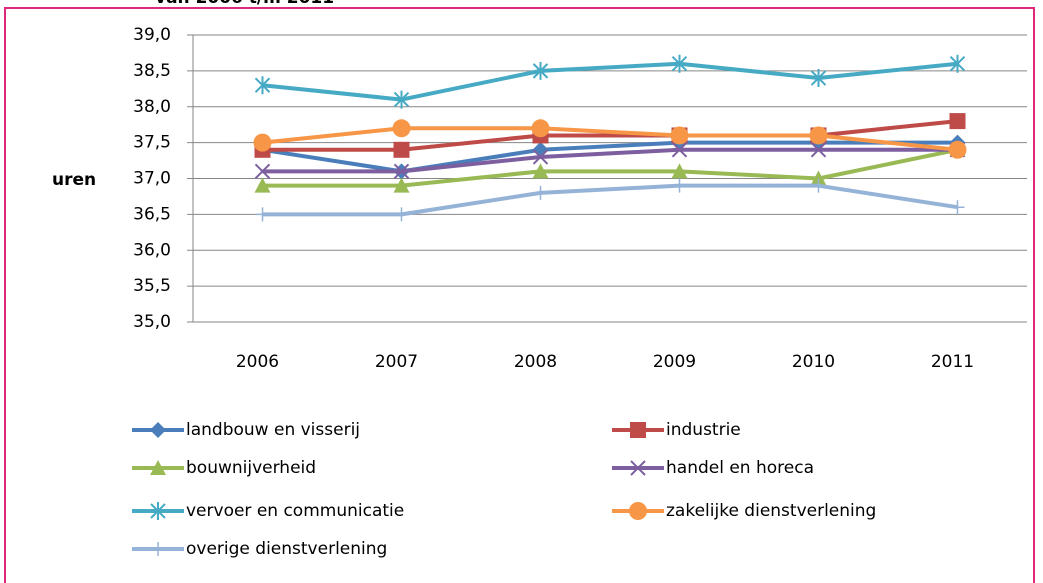 The image size is (1043, 583). Describe the element at coordinates (152, 322) in the screenshot. I see `y-tick-label: 35,0` at that location.